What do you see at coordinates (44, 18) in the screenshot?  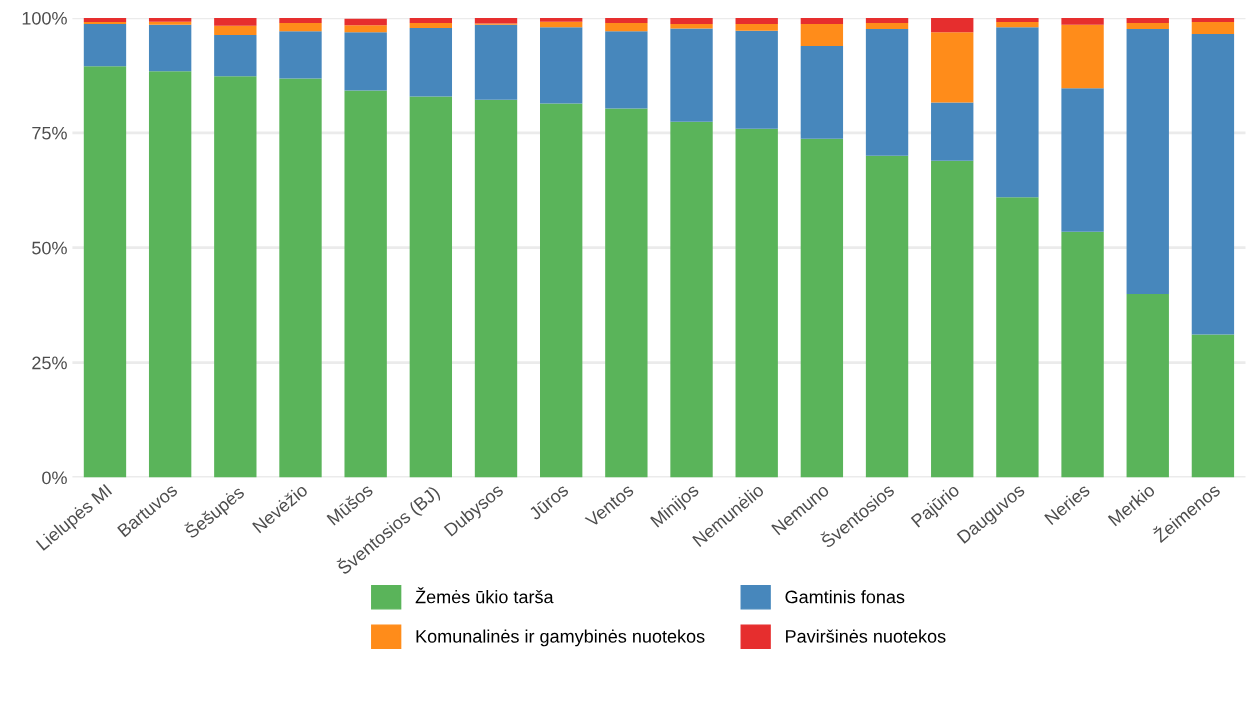 I see `y-tick-label: 100%` at bounding box center [44, 18].